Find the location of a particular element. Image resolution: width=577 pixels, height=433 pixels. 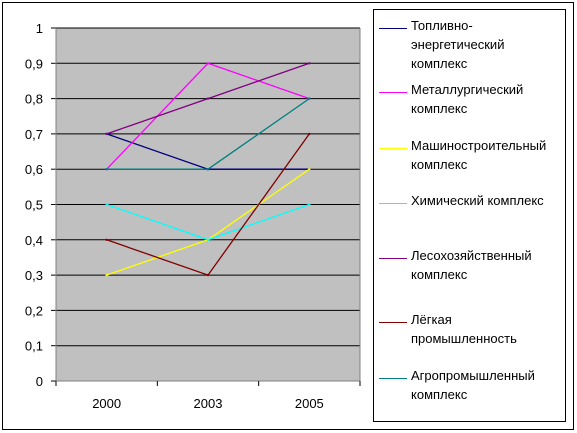

y-tick-label: 0,3 is located at coordinates (34, 275).